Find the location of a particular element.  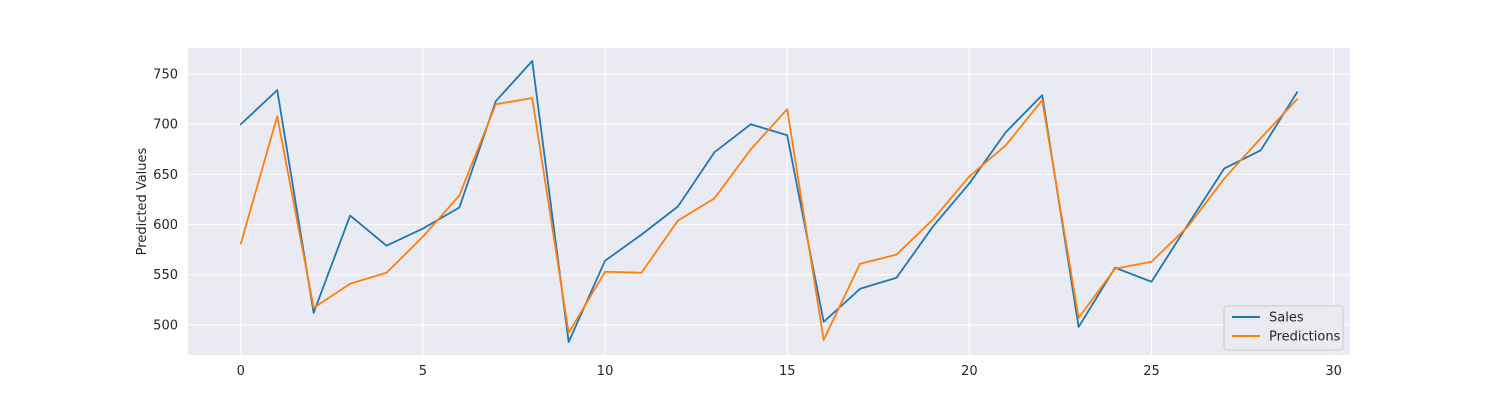

y-tick-label: 500 is located at coordinates (165, 325).